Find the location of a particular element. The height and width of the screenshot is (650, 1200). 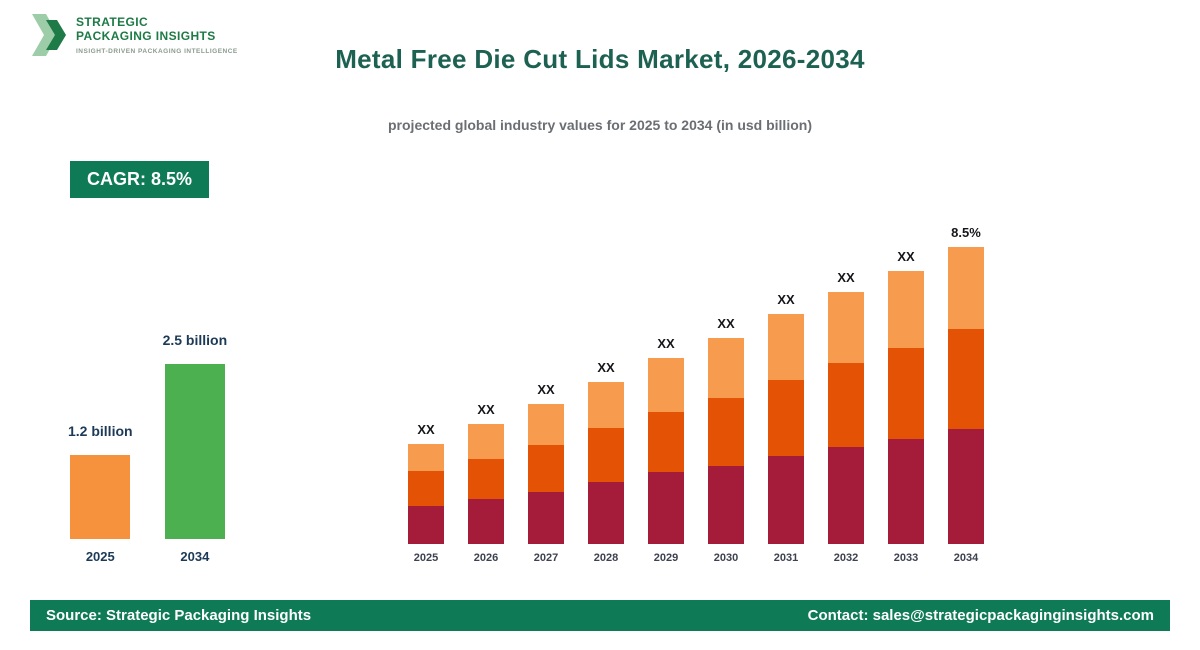

growth-summary-chart: 1.2 billion 2025 2.5 billion 2034 is located at coordinates (147, 448).